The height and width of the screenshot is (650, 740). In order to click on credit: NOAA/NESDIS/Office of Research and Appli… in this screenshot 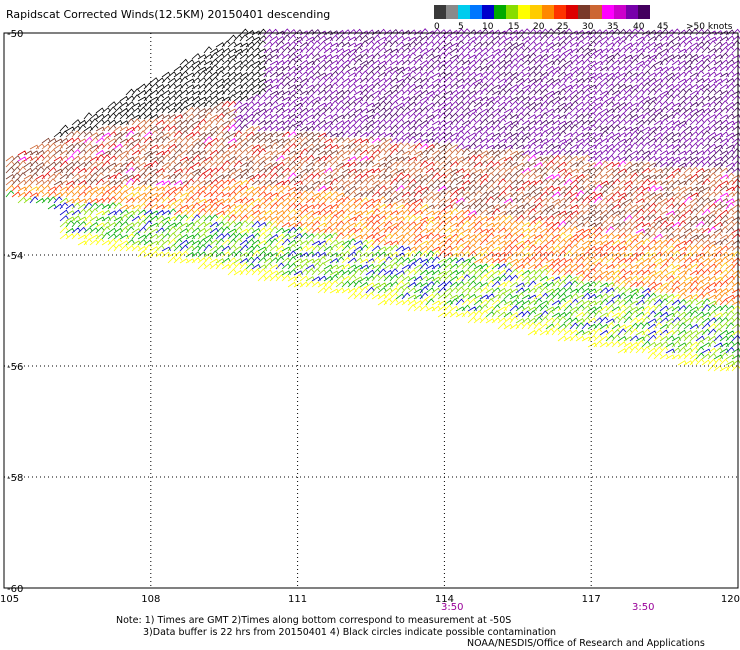, I will do `click(586, 643)`.